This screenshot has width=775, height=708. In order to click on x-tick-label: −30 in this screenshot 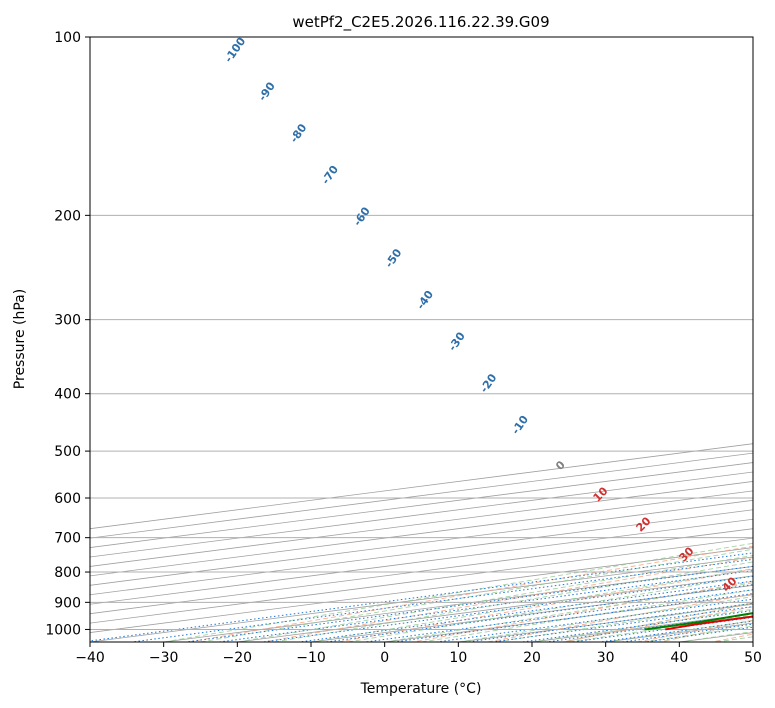, I will do `click(164, 658)`.